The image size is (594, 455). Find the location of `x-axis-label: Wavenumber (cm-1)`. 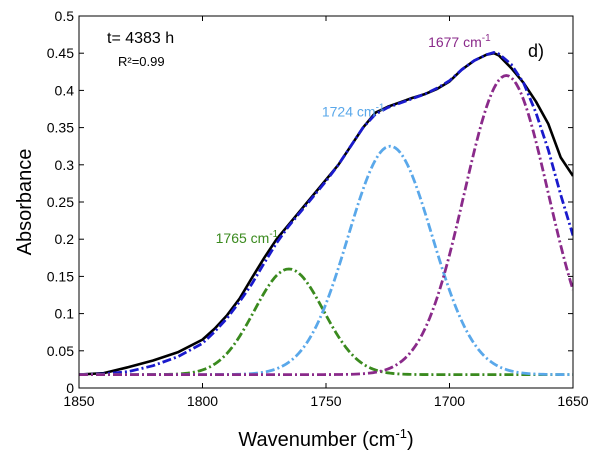

x-axis-label: Wavenumber (cm-1) is located at coordinates (325, 438).